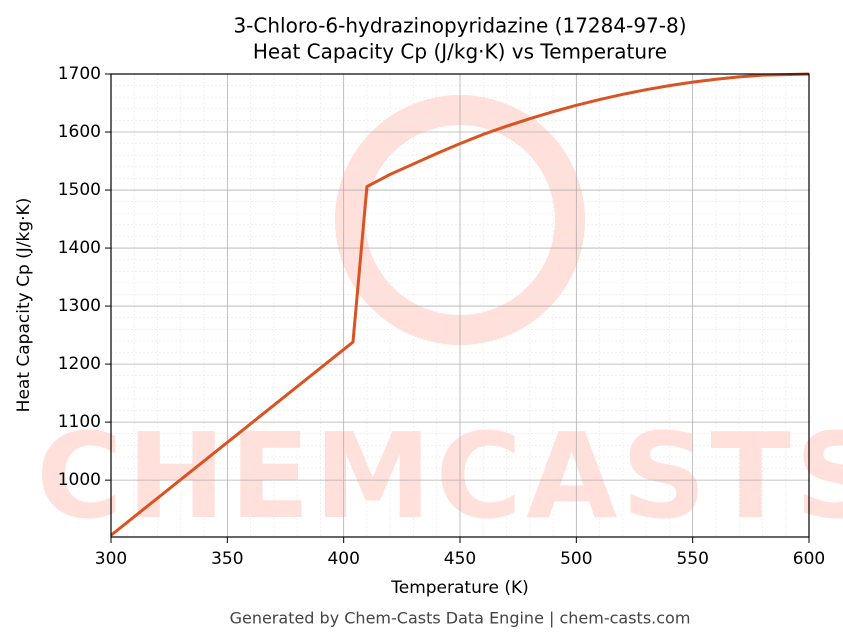 This screenshot has width=843, height=644. Describe the element at coordinates (79, 422) in the screenshot. I see `y-tick-label: 1100` at that location.